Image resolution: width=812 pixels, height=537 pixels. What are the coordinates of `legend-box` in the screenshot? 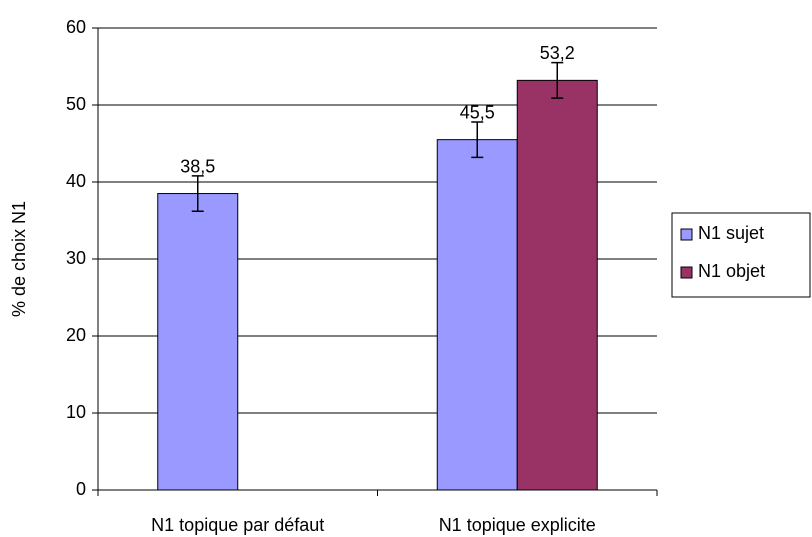 It's located at (741, 255).